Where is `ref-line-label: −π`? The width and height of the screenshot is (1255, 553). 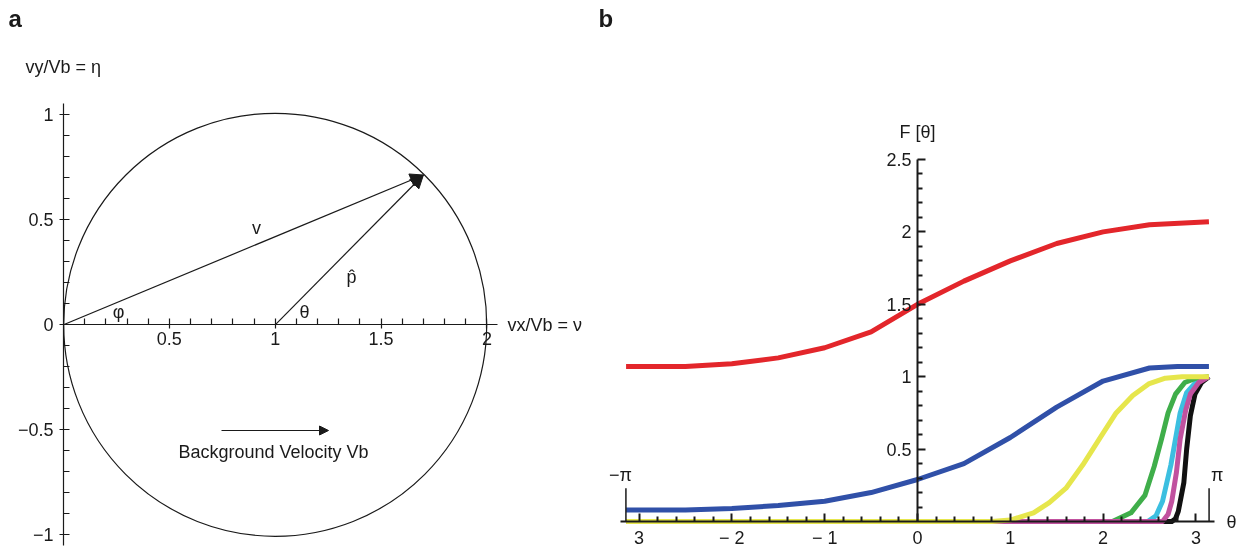 ref-line-label: −π is located at coordinates (620, 475).